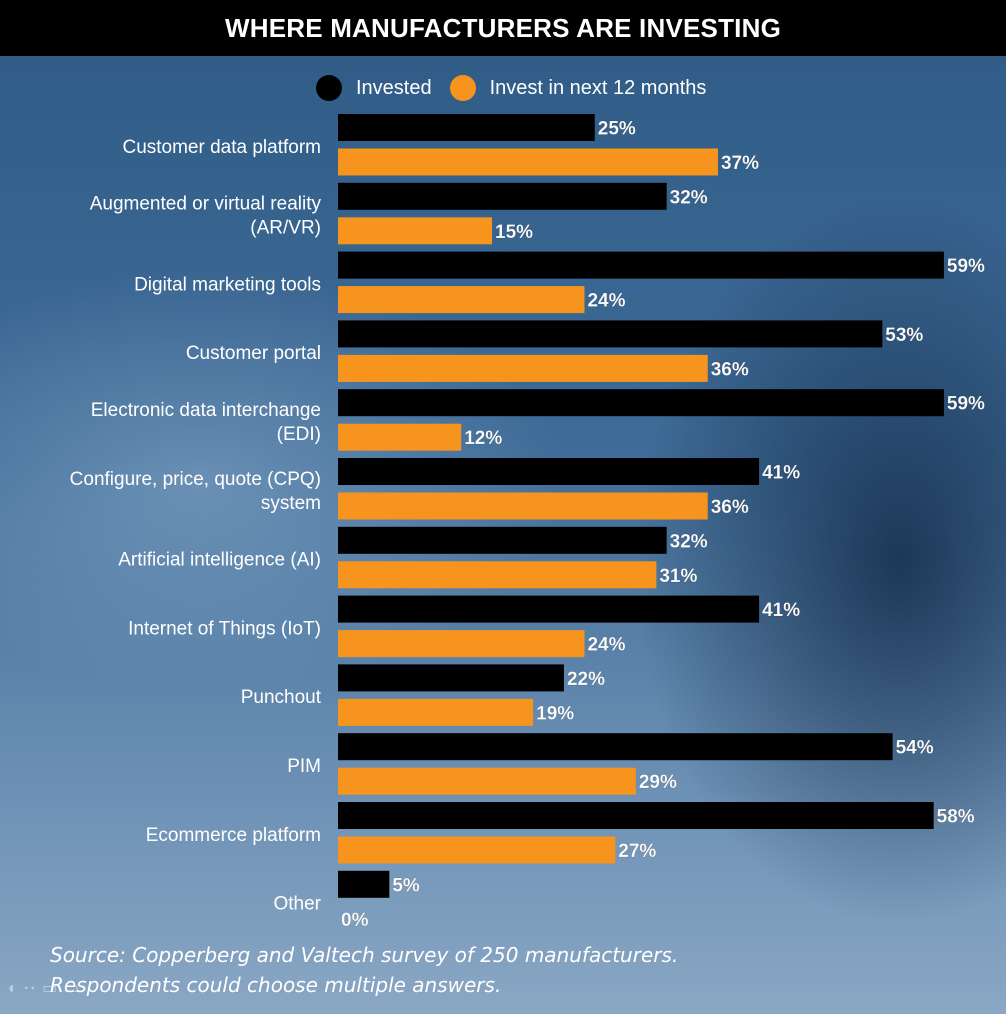 This screenshot has height=1014, width=1006. Describe the element at coordinates (206, 410) in the screenshot. I see `category-label: Electronic data interchange` at that location.